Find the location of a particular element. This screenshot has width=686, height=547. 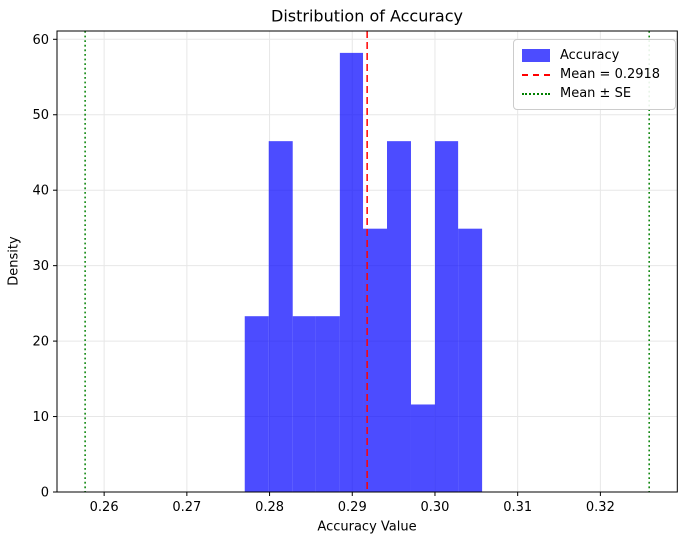

x-tick-label: 0.29 is located at coordinates (352, 507).